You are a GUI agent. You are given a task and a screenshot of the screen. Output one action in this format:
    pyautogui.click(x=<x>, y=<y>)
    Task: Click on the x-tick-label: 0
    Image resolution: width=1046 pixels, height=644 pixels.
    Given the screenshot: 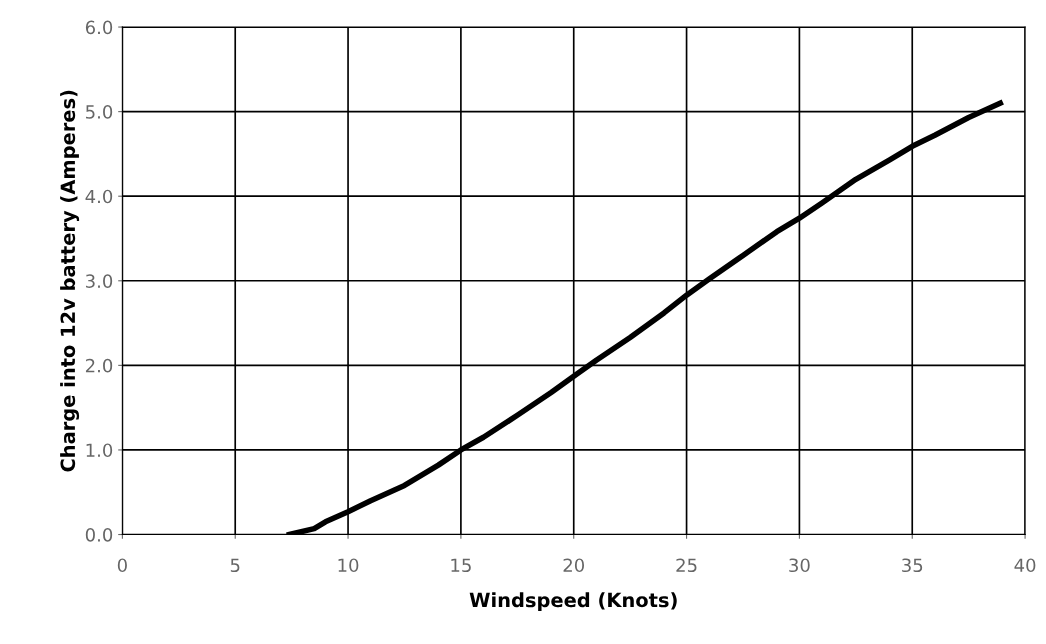 What is the action you would take?
    pyautogui.click(x=122, y=565)
    